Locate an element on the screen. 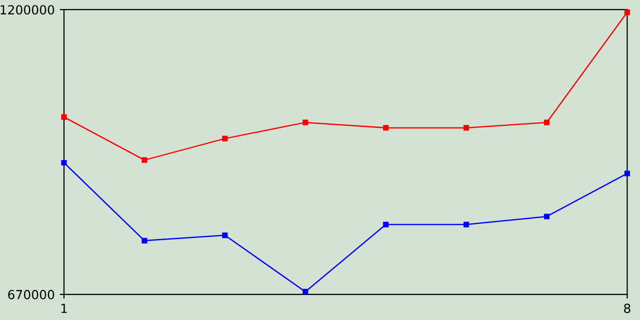 The width and height of the screenshot is (640, 320). x-tick-label: 8 is located at coordinates (627, 309).